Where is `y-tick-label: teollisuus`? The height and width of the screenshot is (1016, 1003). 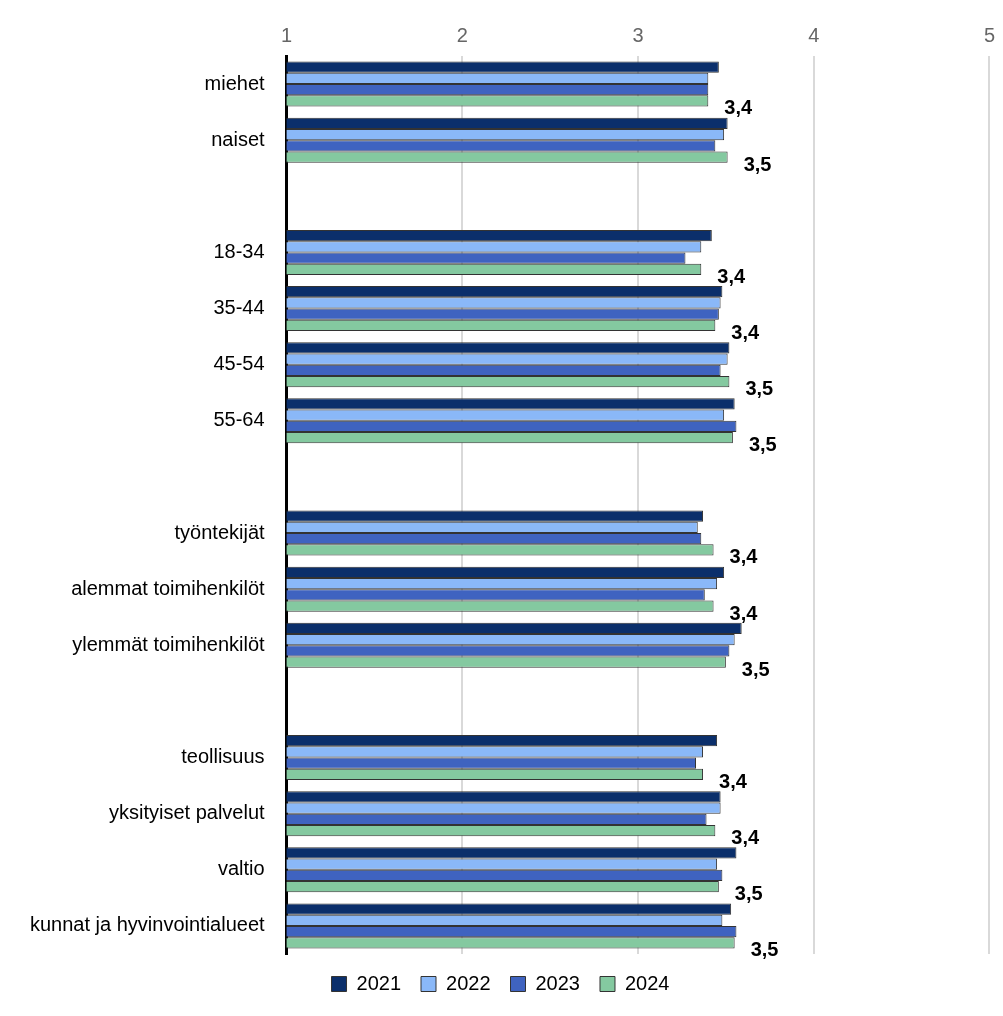 y-tick-label: teollisuus is located at coordinates (223, 756).